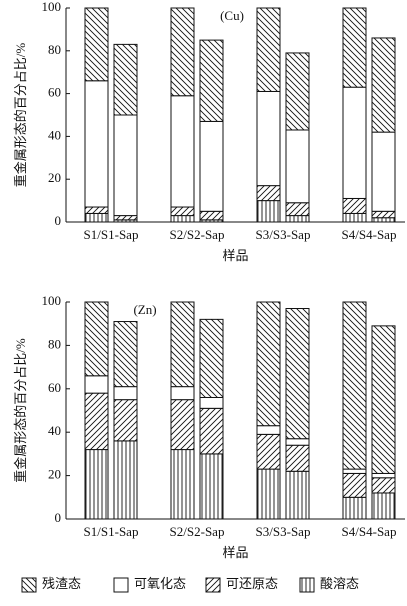 The image size is (407, 606). What do you see at coordinates (252, 583) in the screenshot?
I see `legend-label: 可还原态` at bounding box center [252, 583].